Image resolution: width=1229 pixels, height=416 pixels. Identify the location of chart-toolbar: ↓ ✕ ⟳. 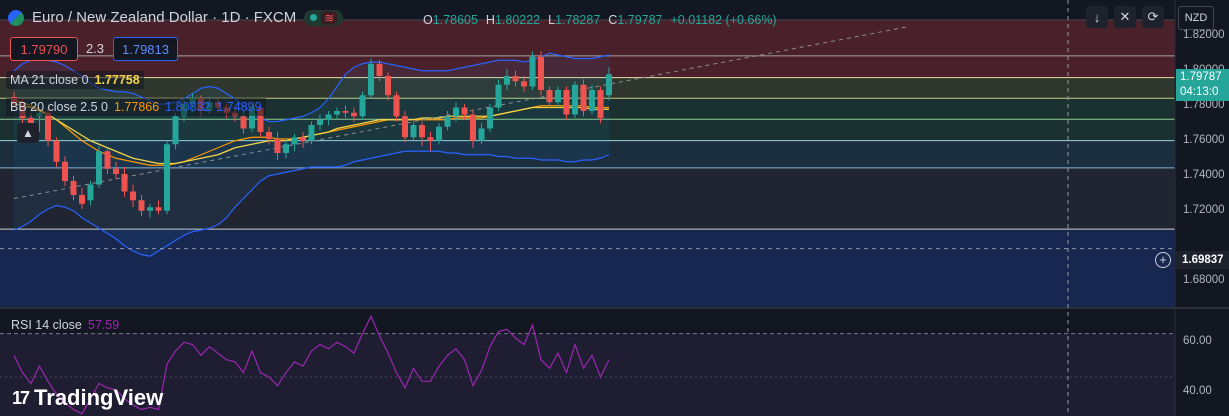
(1125, 17).